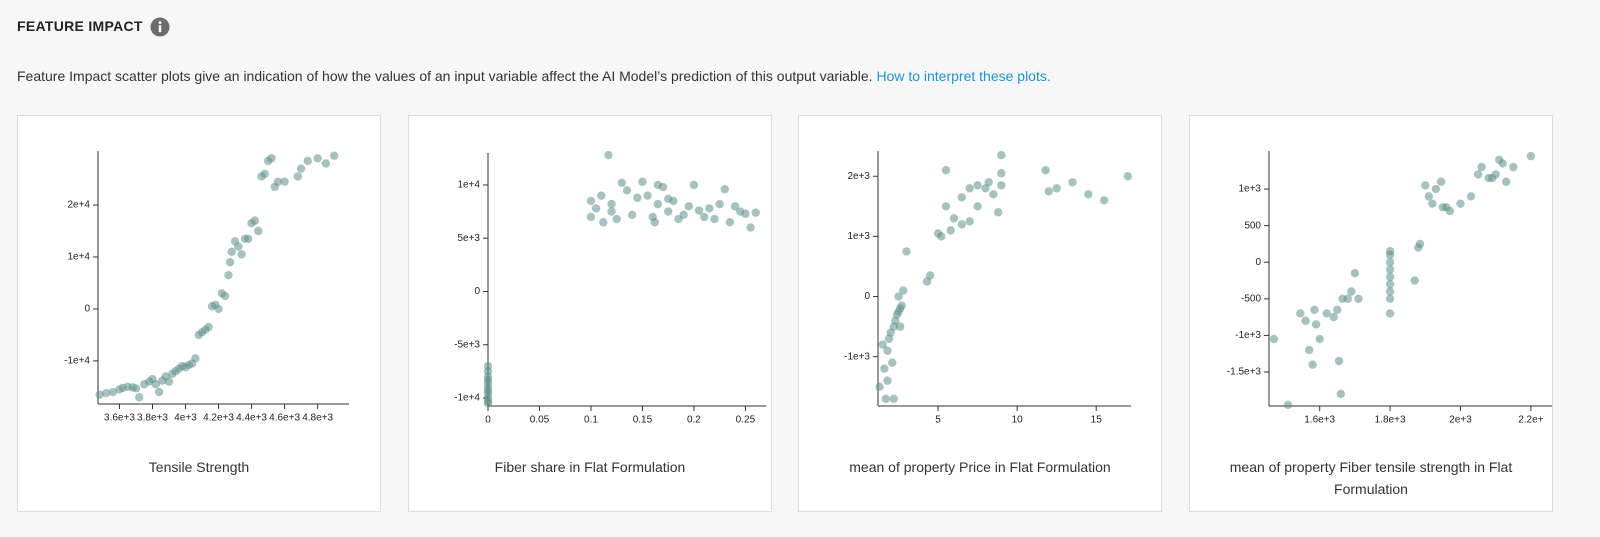  What do you see at coordinates (867, 296) in the screenshot?
I see `y-tick-label: 0` at bounding box center [867, 296].